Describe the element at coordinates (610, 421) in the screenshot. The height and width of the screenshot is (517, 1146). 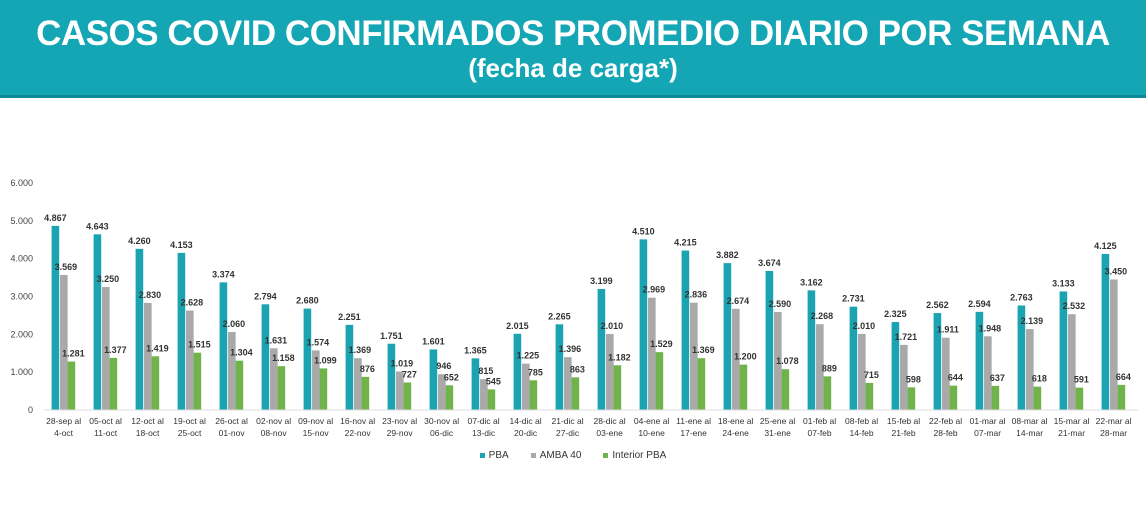
I see `x-tick-label: 28-dic al` at that location.